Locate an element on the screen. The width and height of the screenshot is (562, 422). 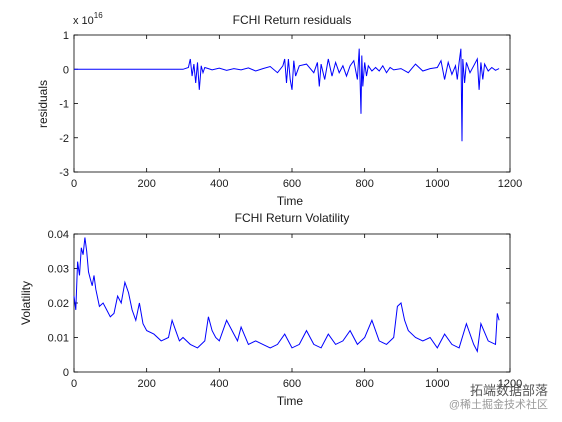
residuals-xtick-label: 1000 is located at coordinates (437, 184).